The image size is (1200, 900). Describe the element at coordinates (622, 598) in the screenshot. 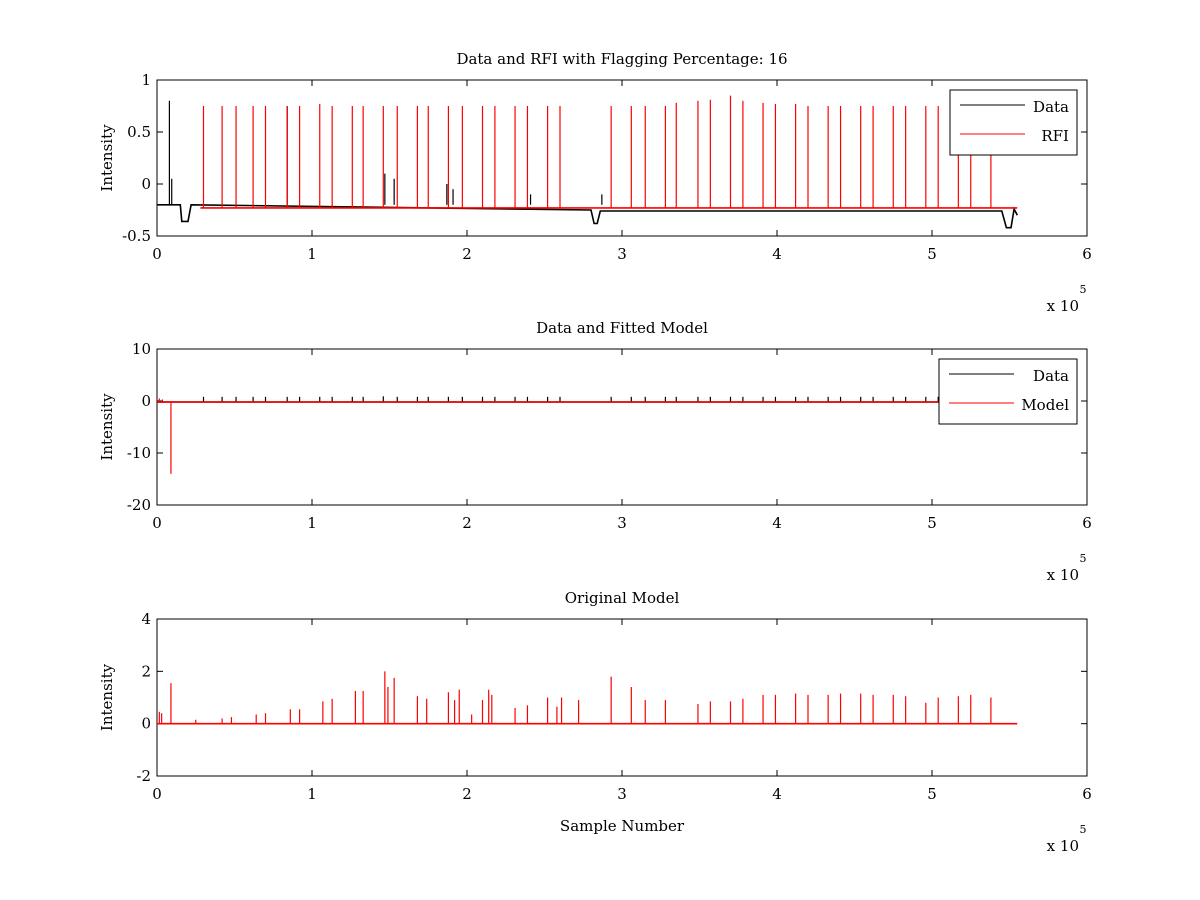

I see `chart-title: Original Model` at that location.